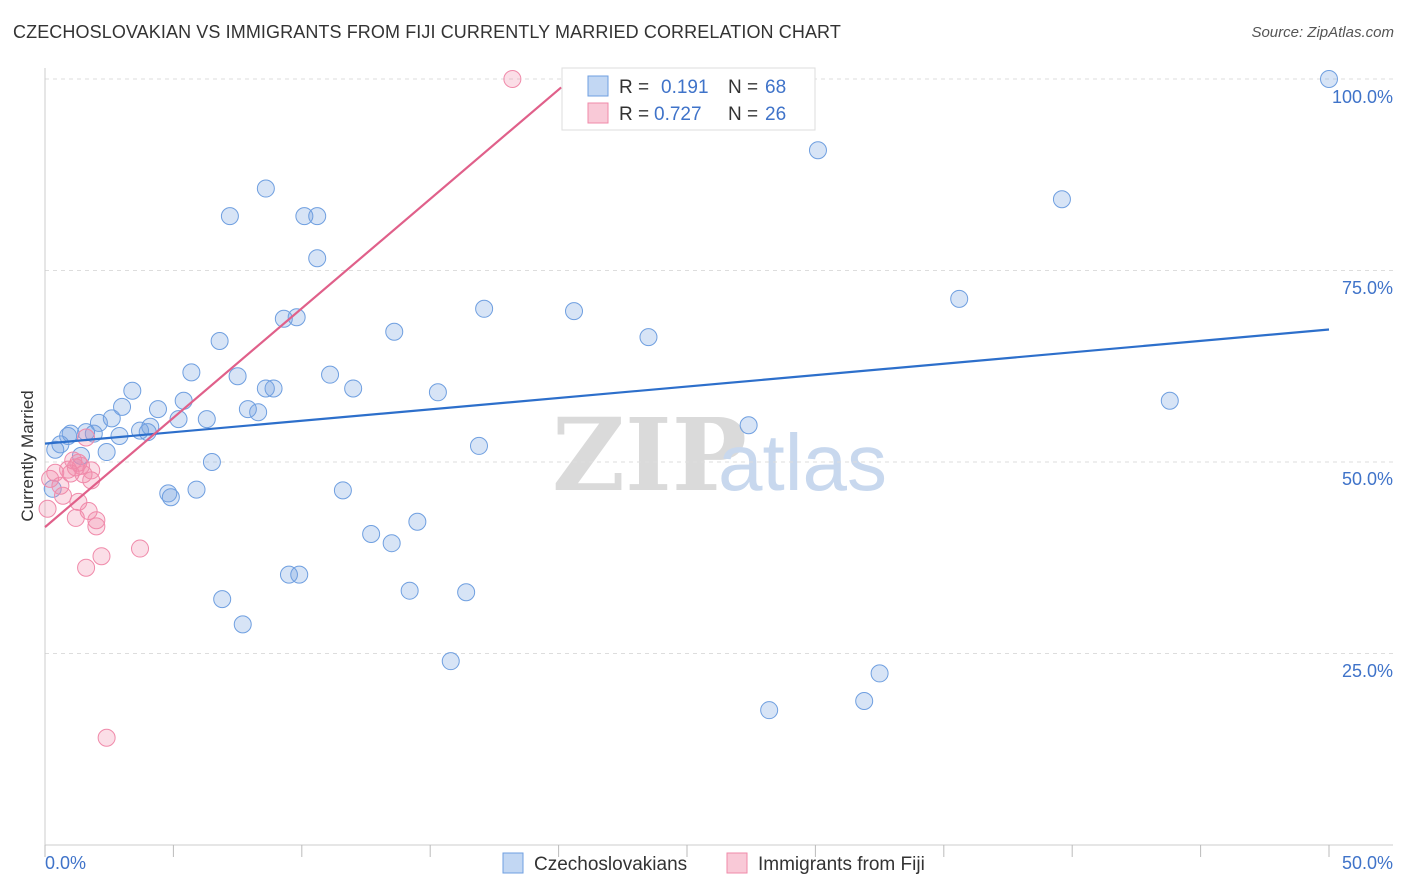  I want to click on y-tick-label-75: 75.0%, so click(1367, 288).